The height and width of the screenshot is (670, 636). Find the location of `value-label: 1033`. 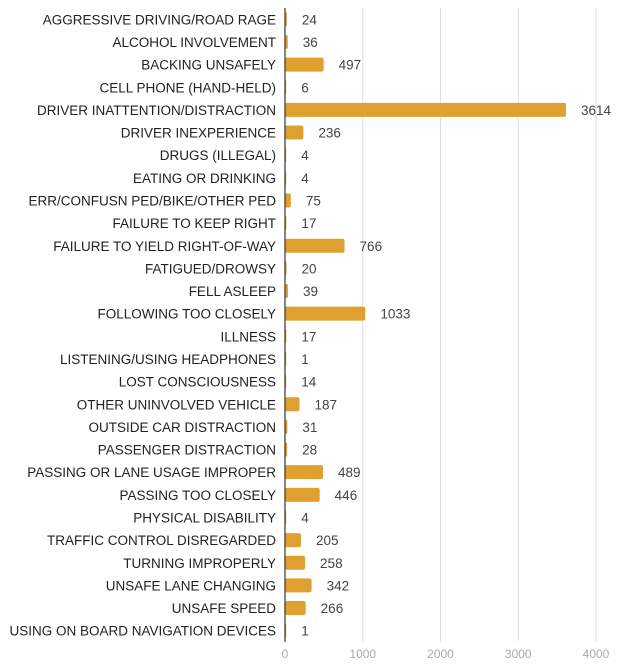

value-label: 1033 is located at coordinates (395, 314).